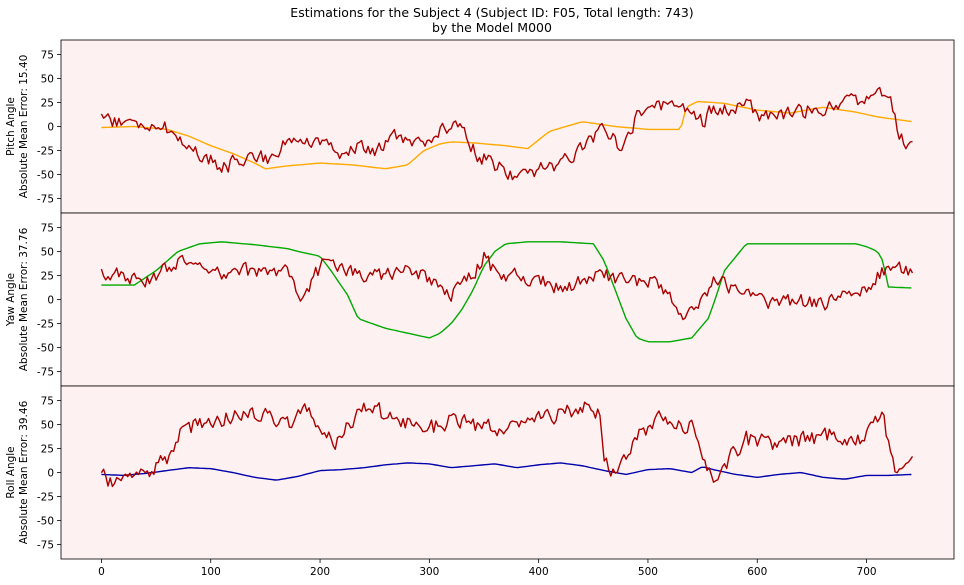 This screenshot has height=585, width=964. What do you see at coordinates (45, 325) in the screenshot?
I see `panel-yaw-ytick-label: -25` at bounding box center [45, 325].